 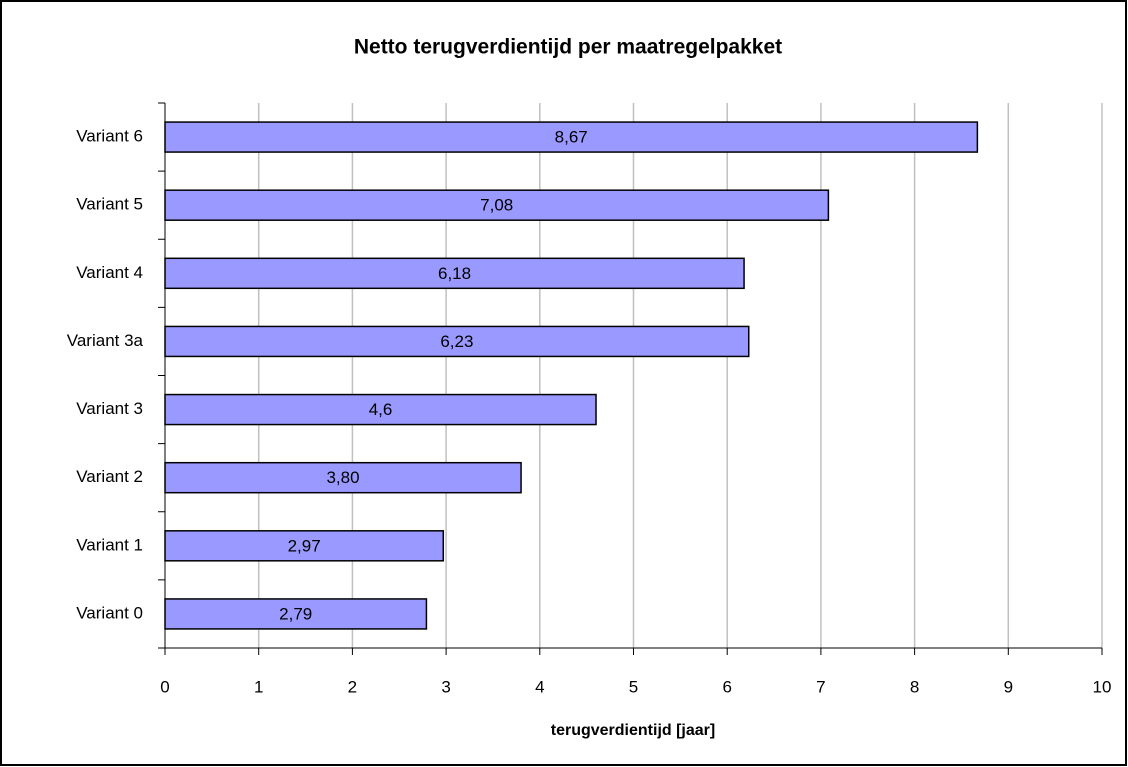 I want to click on x-tick-label: 8, so click(x=914, y=686).